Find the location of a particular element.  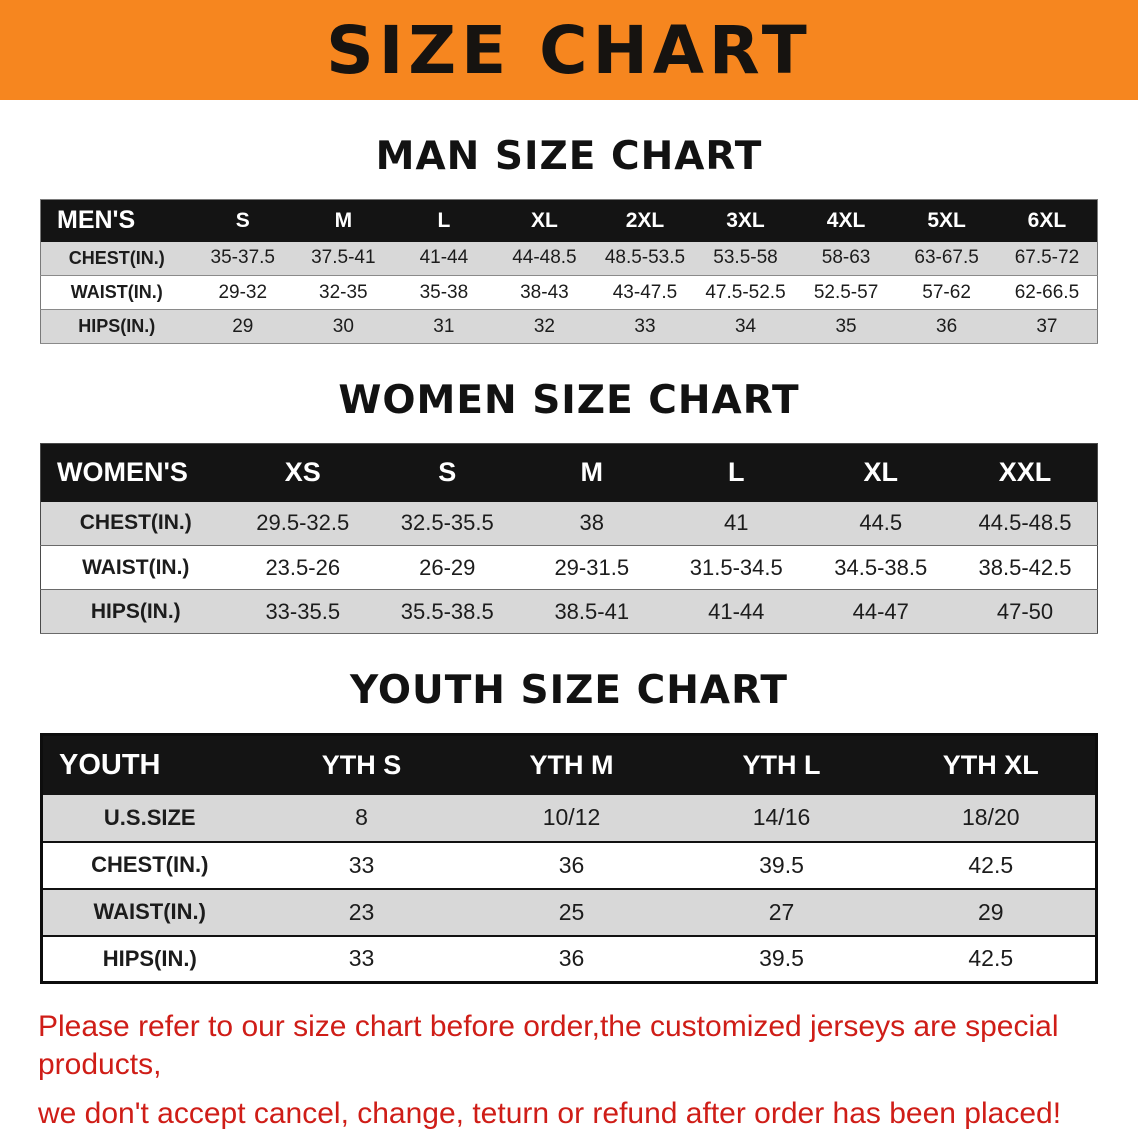

men-header-cell-1: S is located at coordinates (242, 220).